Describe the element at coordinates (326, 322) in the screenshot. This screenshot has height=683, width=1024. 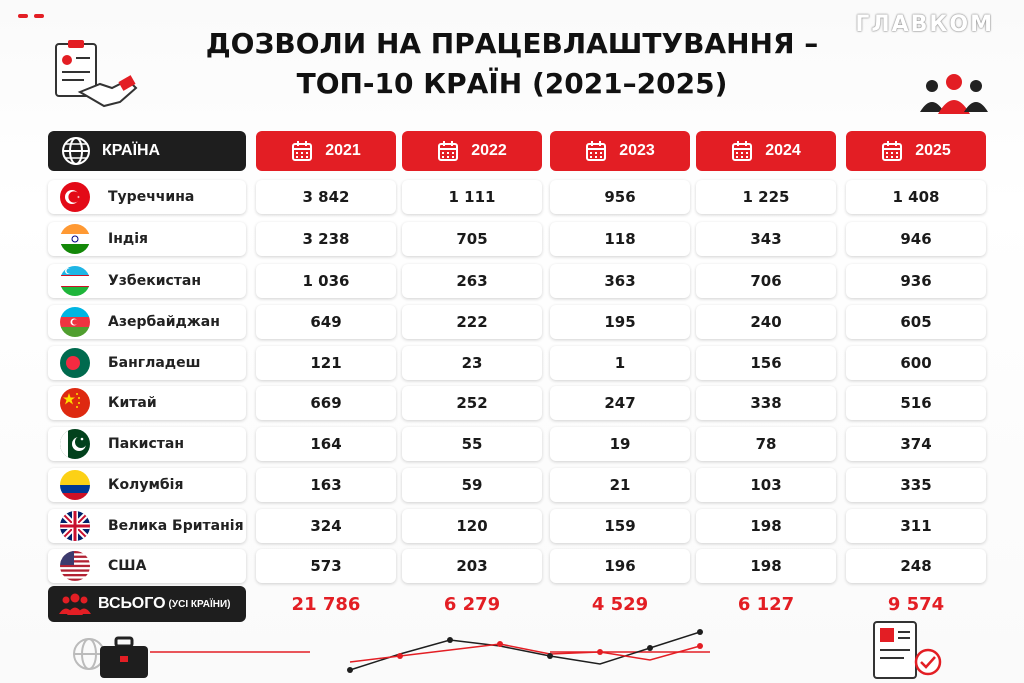
I see `value-cell: 649` at that location.